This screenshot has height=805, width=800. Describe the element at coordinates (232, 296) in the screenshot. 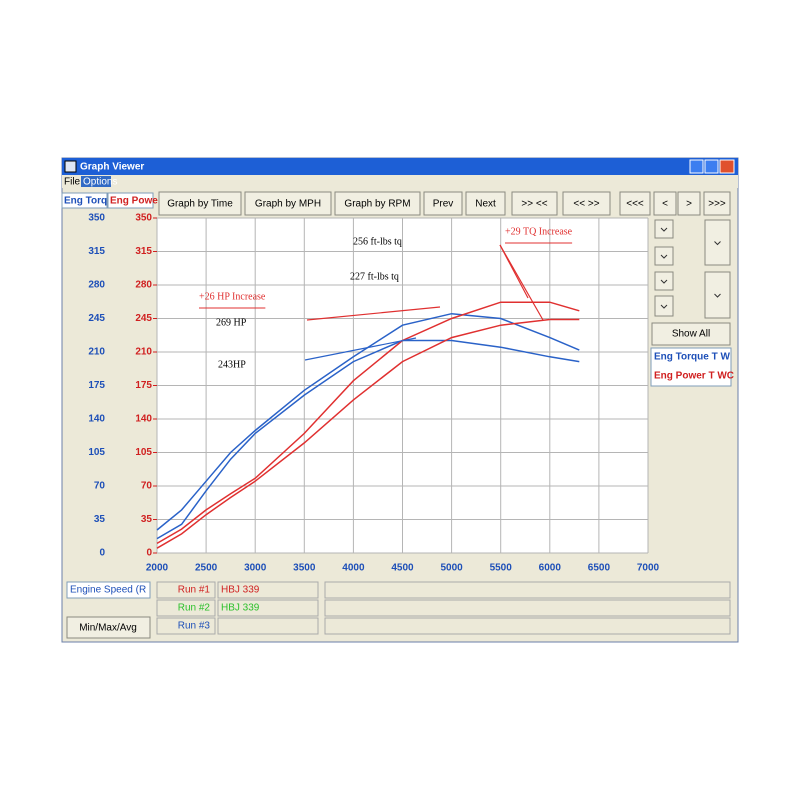

I see `annotation: +26 HP Increase` at that location.